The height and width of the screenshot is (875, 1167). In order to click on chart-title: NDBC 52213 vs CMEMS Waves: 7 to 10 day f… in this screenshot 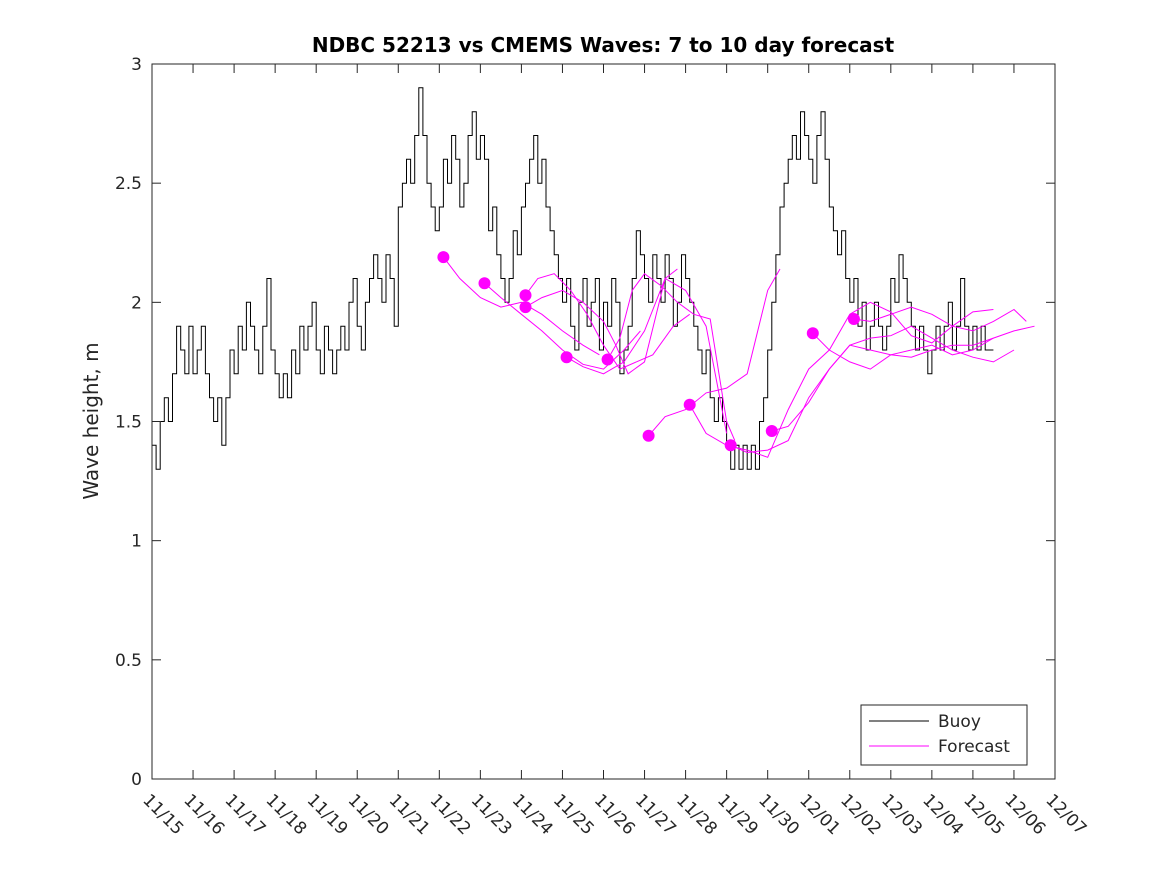, I will do `click(603, 45)`.